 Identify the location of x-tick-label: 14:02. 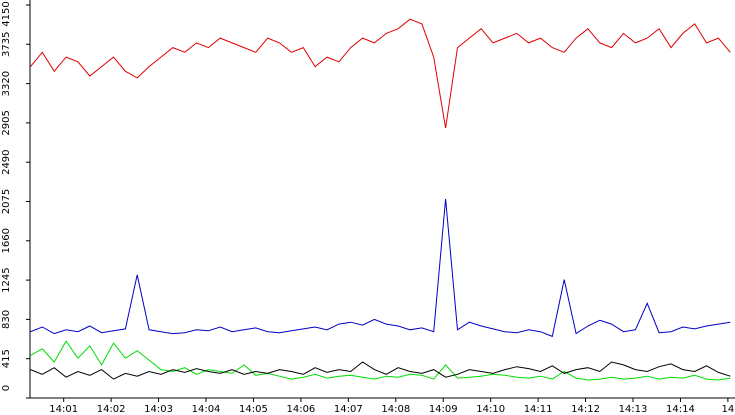
(111, 409).